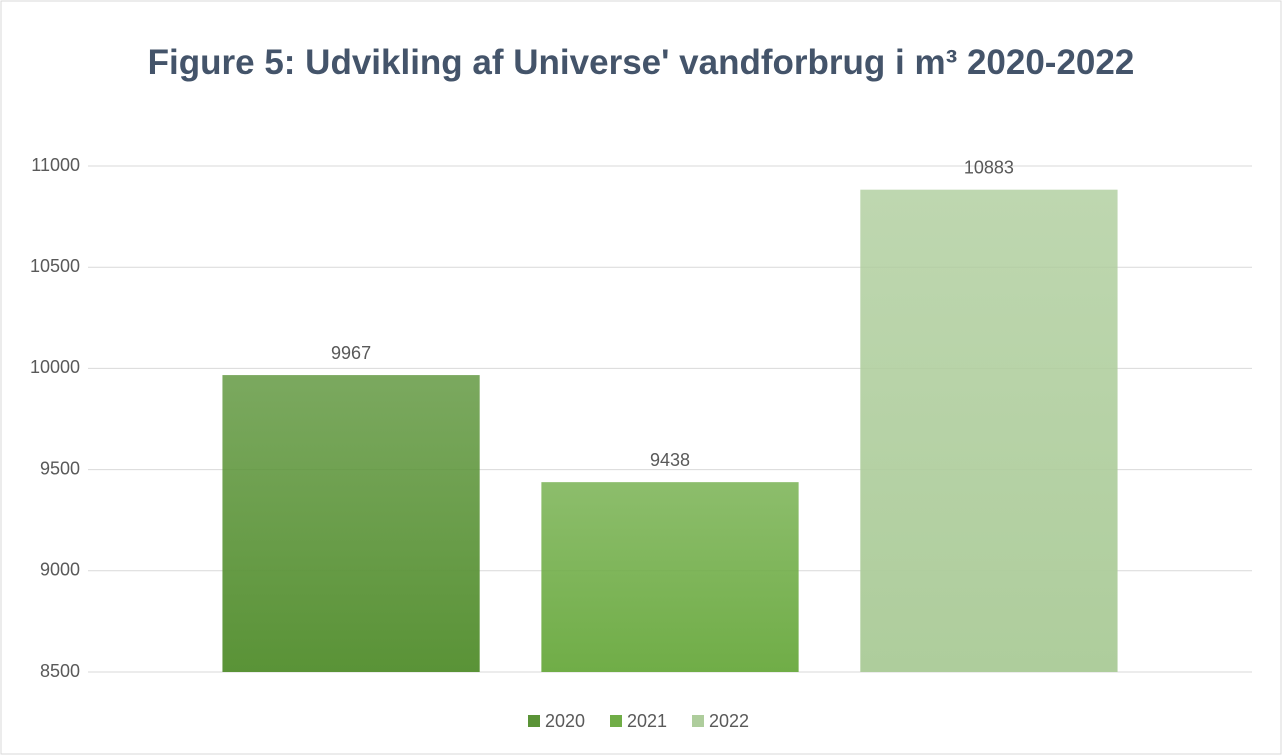 The height and width of the screenshot is (755, 1282). What do you see at coordinates (55, 266) in the screenshot?
I see `y-tick-label: 10500` at bounding box center [55, 266].